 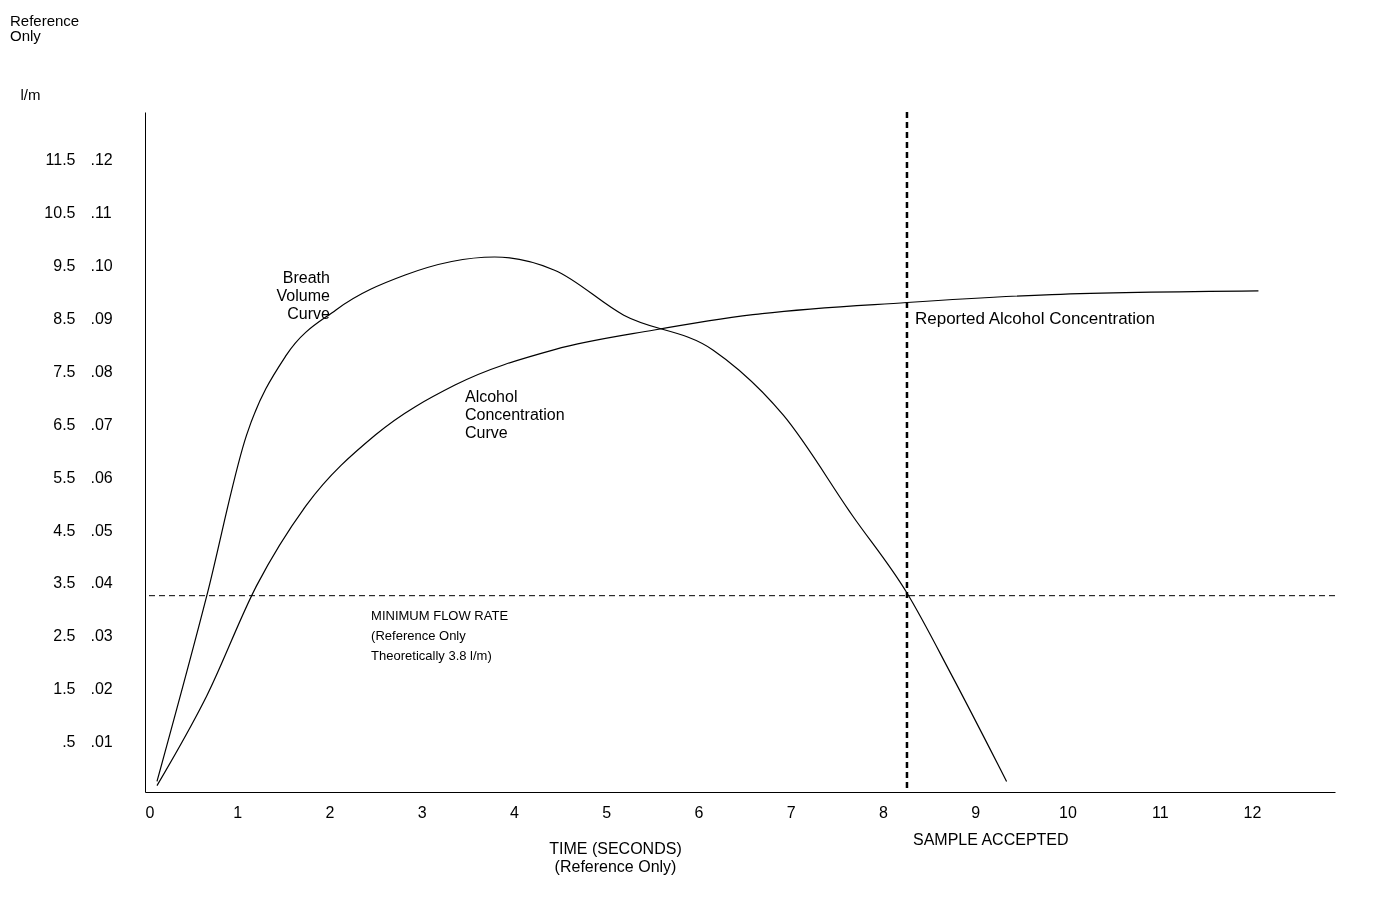 I want to click on x-tick-label: 11, so click(x=1160, y=812).